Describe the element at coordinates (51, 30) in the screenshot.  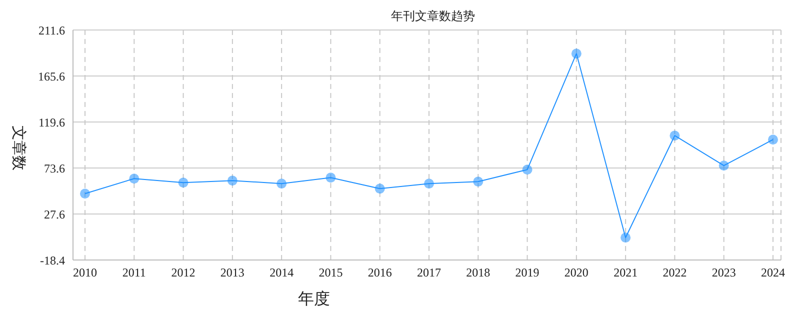
I see `y-tick-label: 211.6` at that location.